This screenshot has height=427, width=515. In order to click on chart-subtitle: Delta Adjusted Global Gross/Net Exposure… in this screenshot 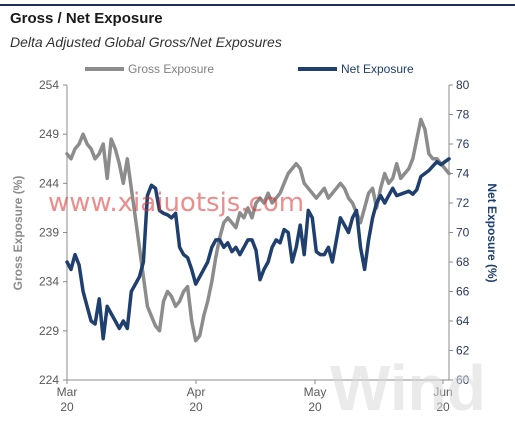, I will do `click(146, 42)`.